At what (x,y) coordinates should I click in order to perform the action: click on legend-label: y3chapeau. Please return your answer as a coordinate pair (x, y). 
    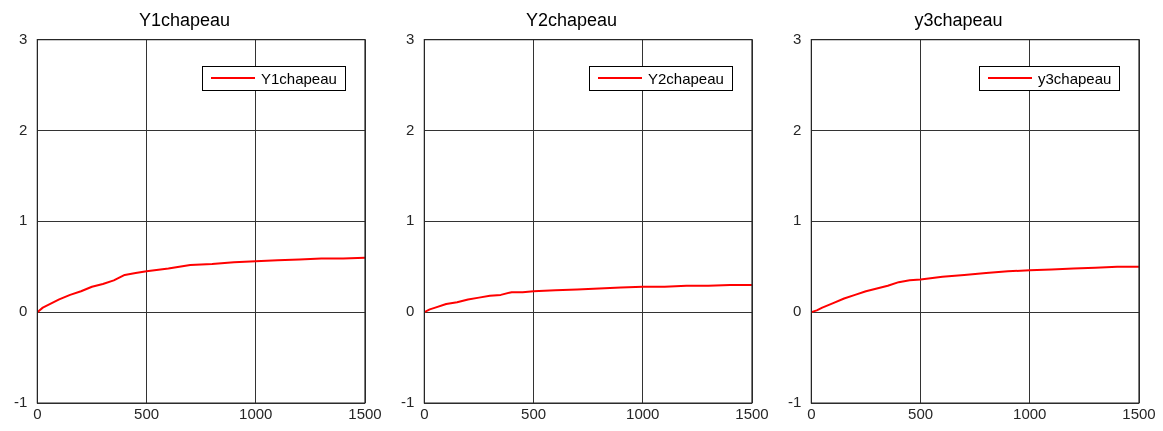
    Looking at the image, I should click on (1075, 78).